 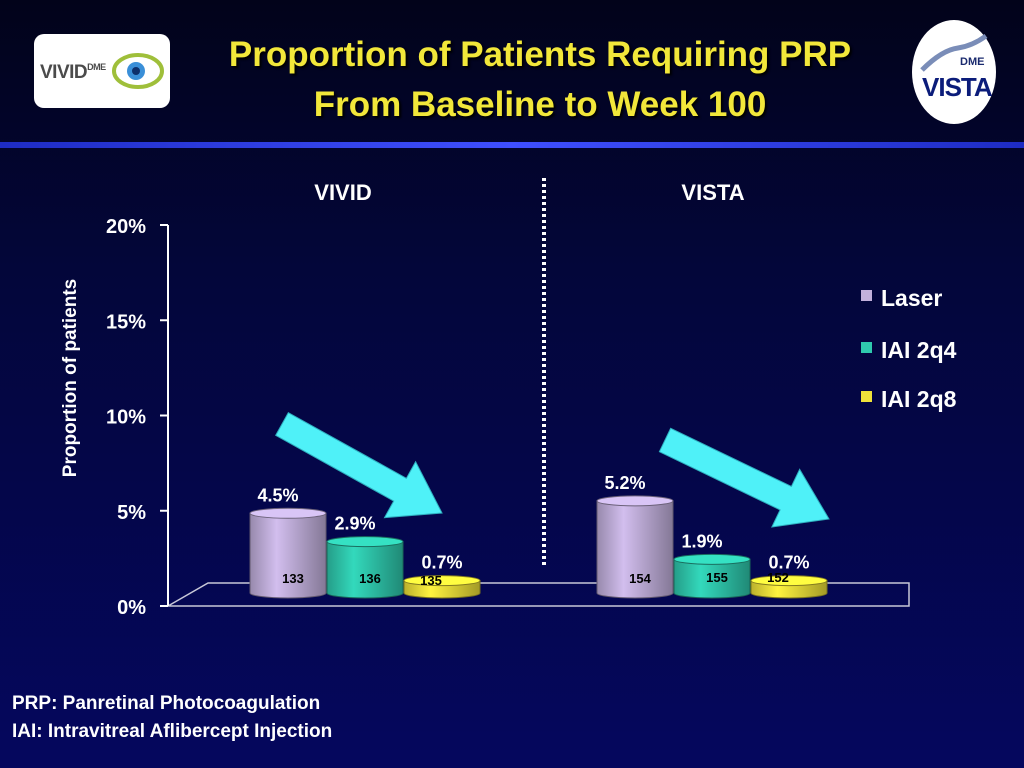 I want to click on bar-laser-vista, so click(x=635, y=549).